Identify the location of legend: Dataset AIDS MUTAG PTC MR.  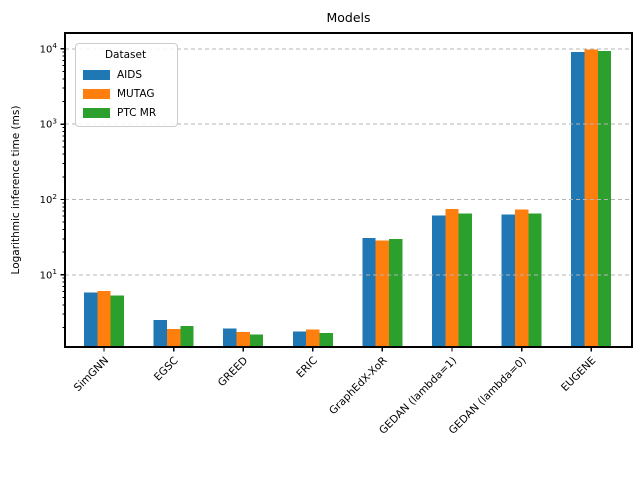
(126, 85).